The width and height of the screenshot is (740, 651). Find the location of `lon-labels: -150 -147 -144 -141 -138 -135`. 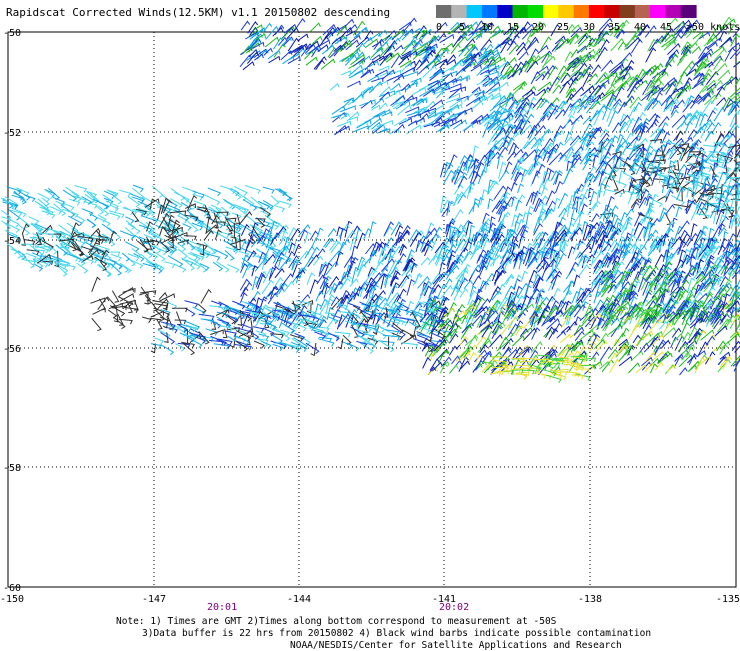

lon-labels: -150 -147 -144 -141 -138 -135 is located at coordinates (370, 599).